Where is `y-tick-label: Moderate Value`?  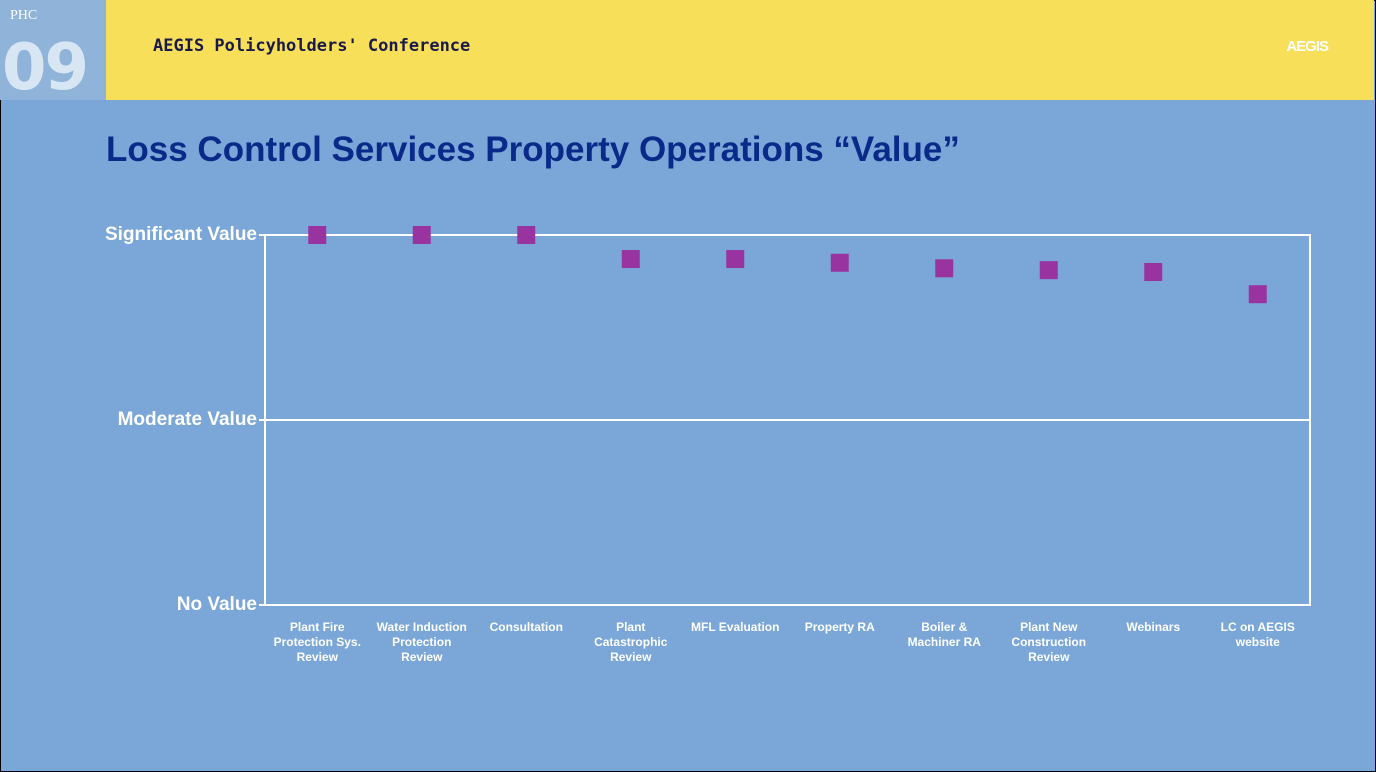 y-tick-label: Moderate Value is located at coordinates (187, 419).